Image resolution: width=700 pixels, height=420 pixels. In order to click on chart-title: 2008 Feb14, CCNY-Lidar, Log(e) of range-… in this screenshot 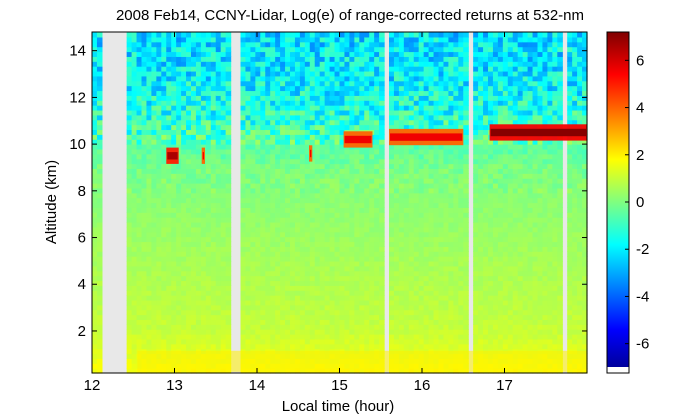, I will do `click(350, 15)`.